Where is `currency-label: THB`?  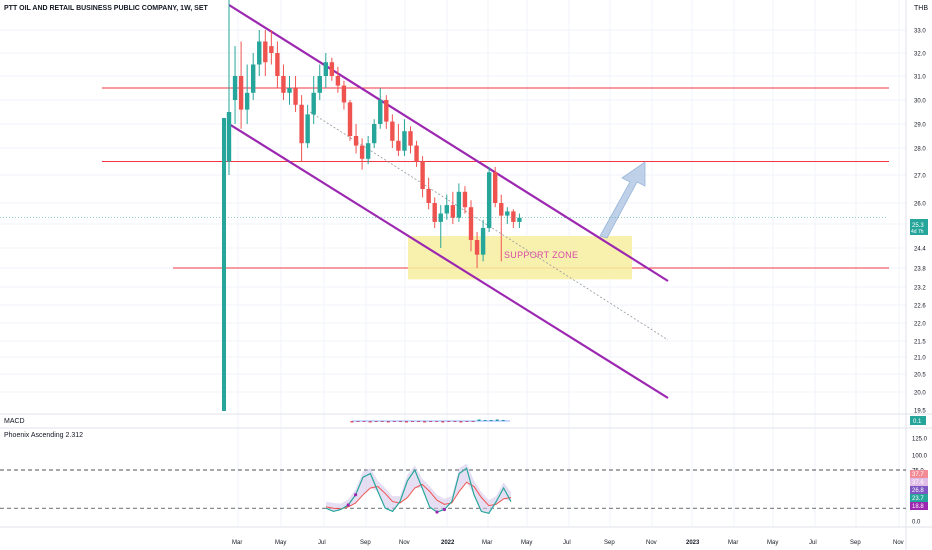 currency-label: THB is located at coordinates (921, 8).